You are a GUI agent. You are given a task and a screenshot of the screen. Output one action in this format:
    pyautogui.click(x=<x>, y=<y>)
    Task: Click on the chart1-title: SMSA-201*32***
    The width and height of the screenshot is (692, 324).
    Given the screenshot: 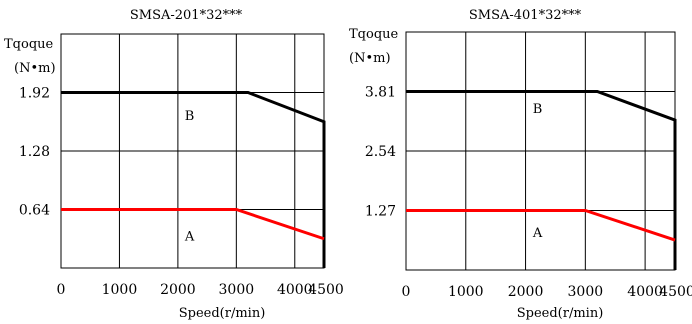 What is the action you would take?
    pyautogui.click(x=186, y=15)
    